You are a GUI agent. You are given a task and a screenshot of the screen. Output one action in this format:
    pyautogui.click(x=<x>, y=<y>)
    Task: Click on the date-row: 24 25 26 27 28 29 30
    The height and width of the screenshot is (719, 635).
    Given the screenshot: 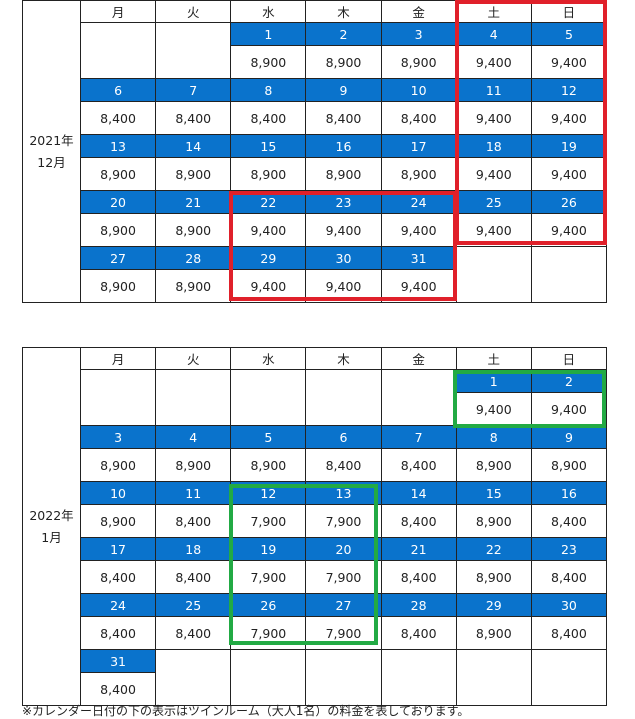 What is the action you would take?
    pyautogui.click(x=315, y=605)
    